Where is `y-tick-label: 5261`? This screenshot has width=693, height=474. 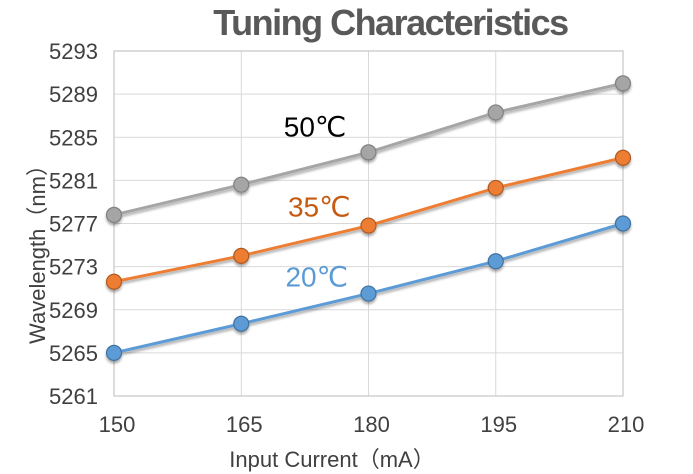
y-tick-label: 5261 is located at coordinates (73, 396).